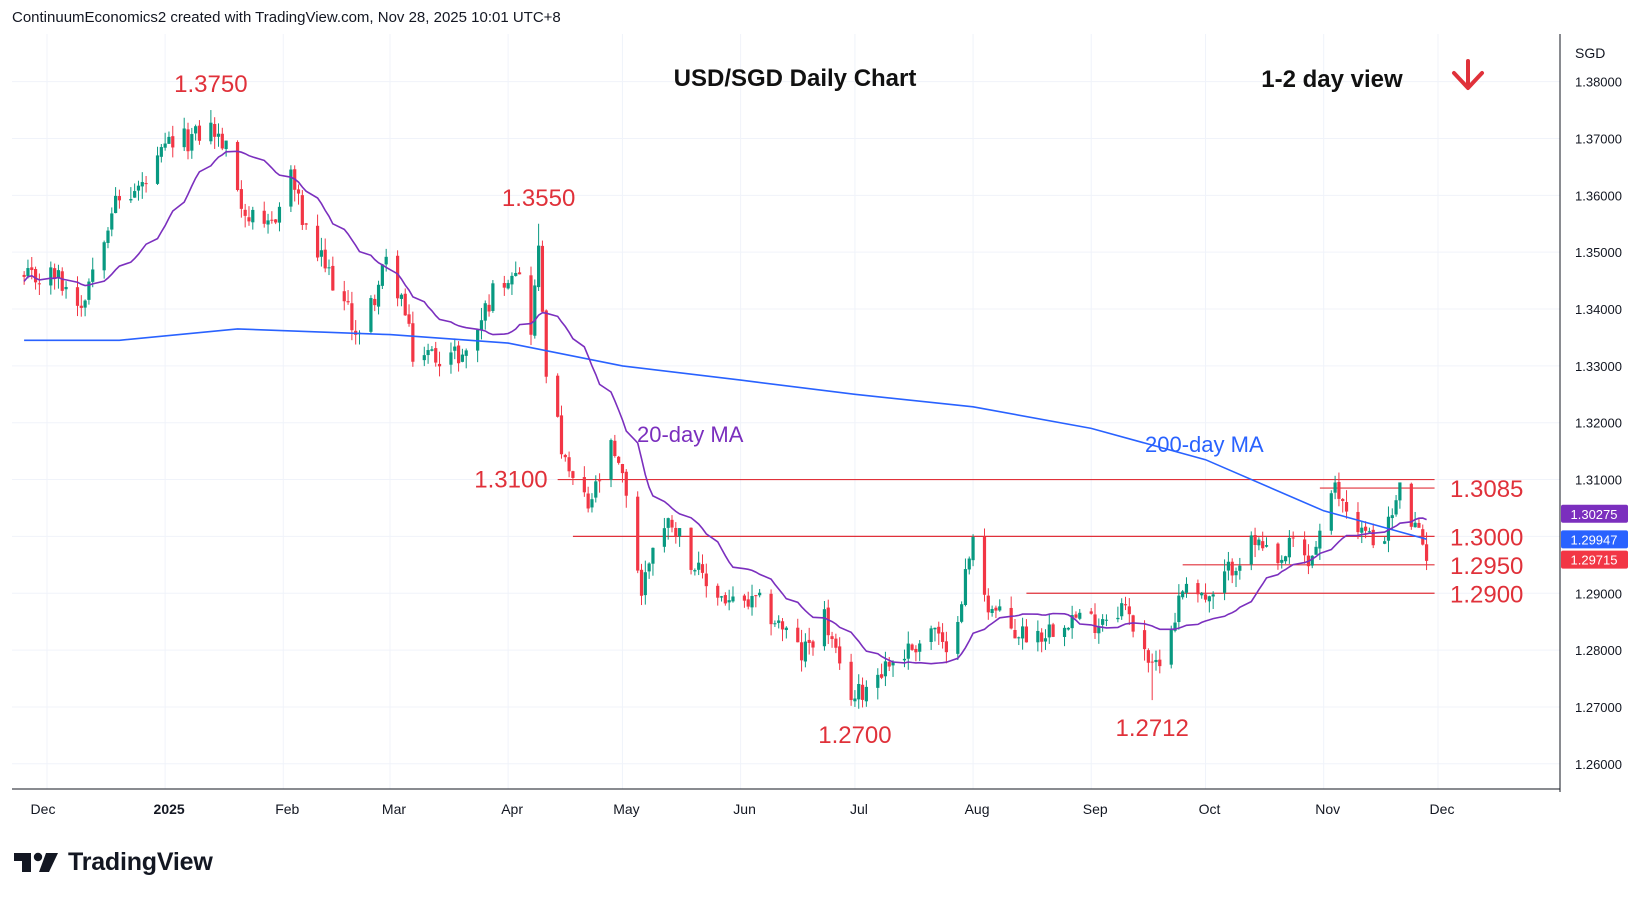  I want to click on month-tick-label: Aug, so click(977, 809).